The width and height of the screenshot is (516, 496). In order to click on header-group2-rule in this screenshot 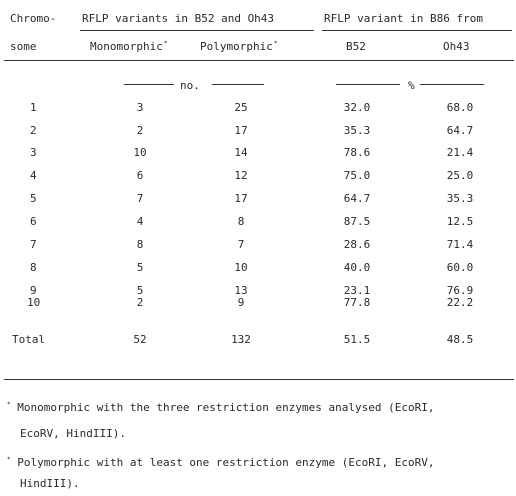, I will do `click(417, 30)`.